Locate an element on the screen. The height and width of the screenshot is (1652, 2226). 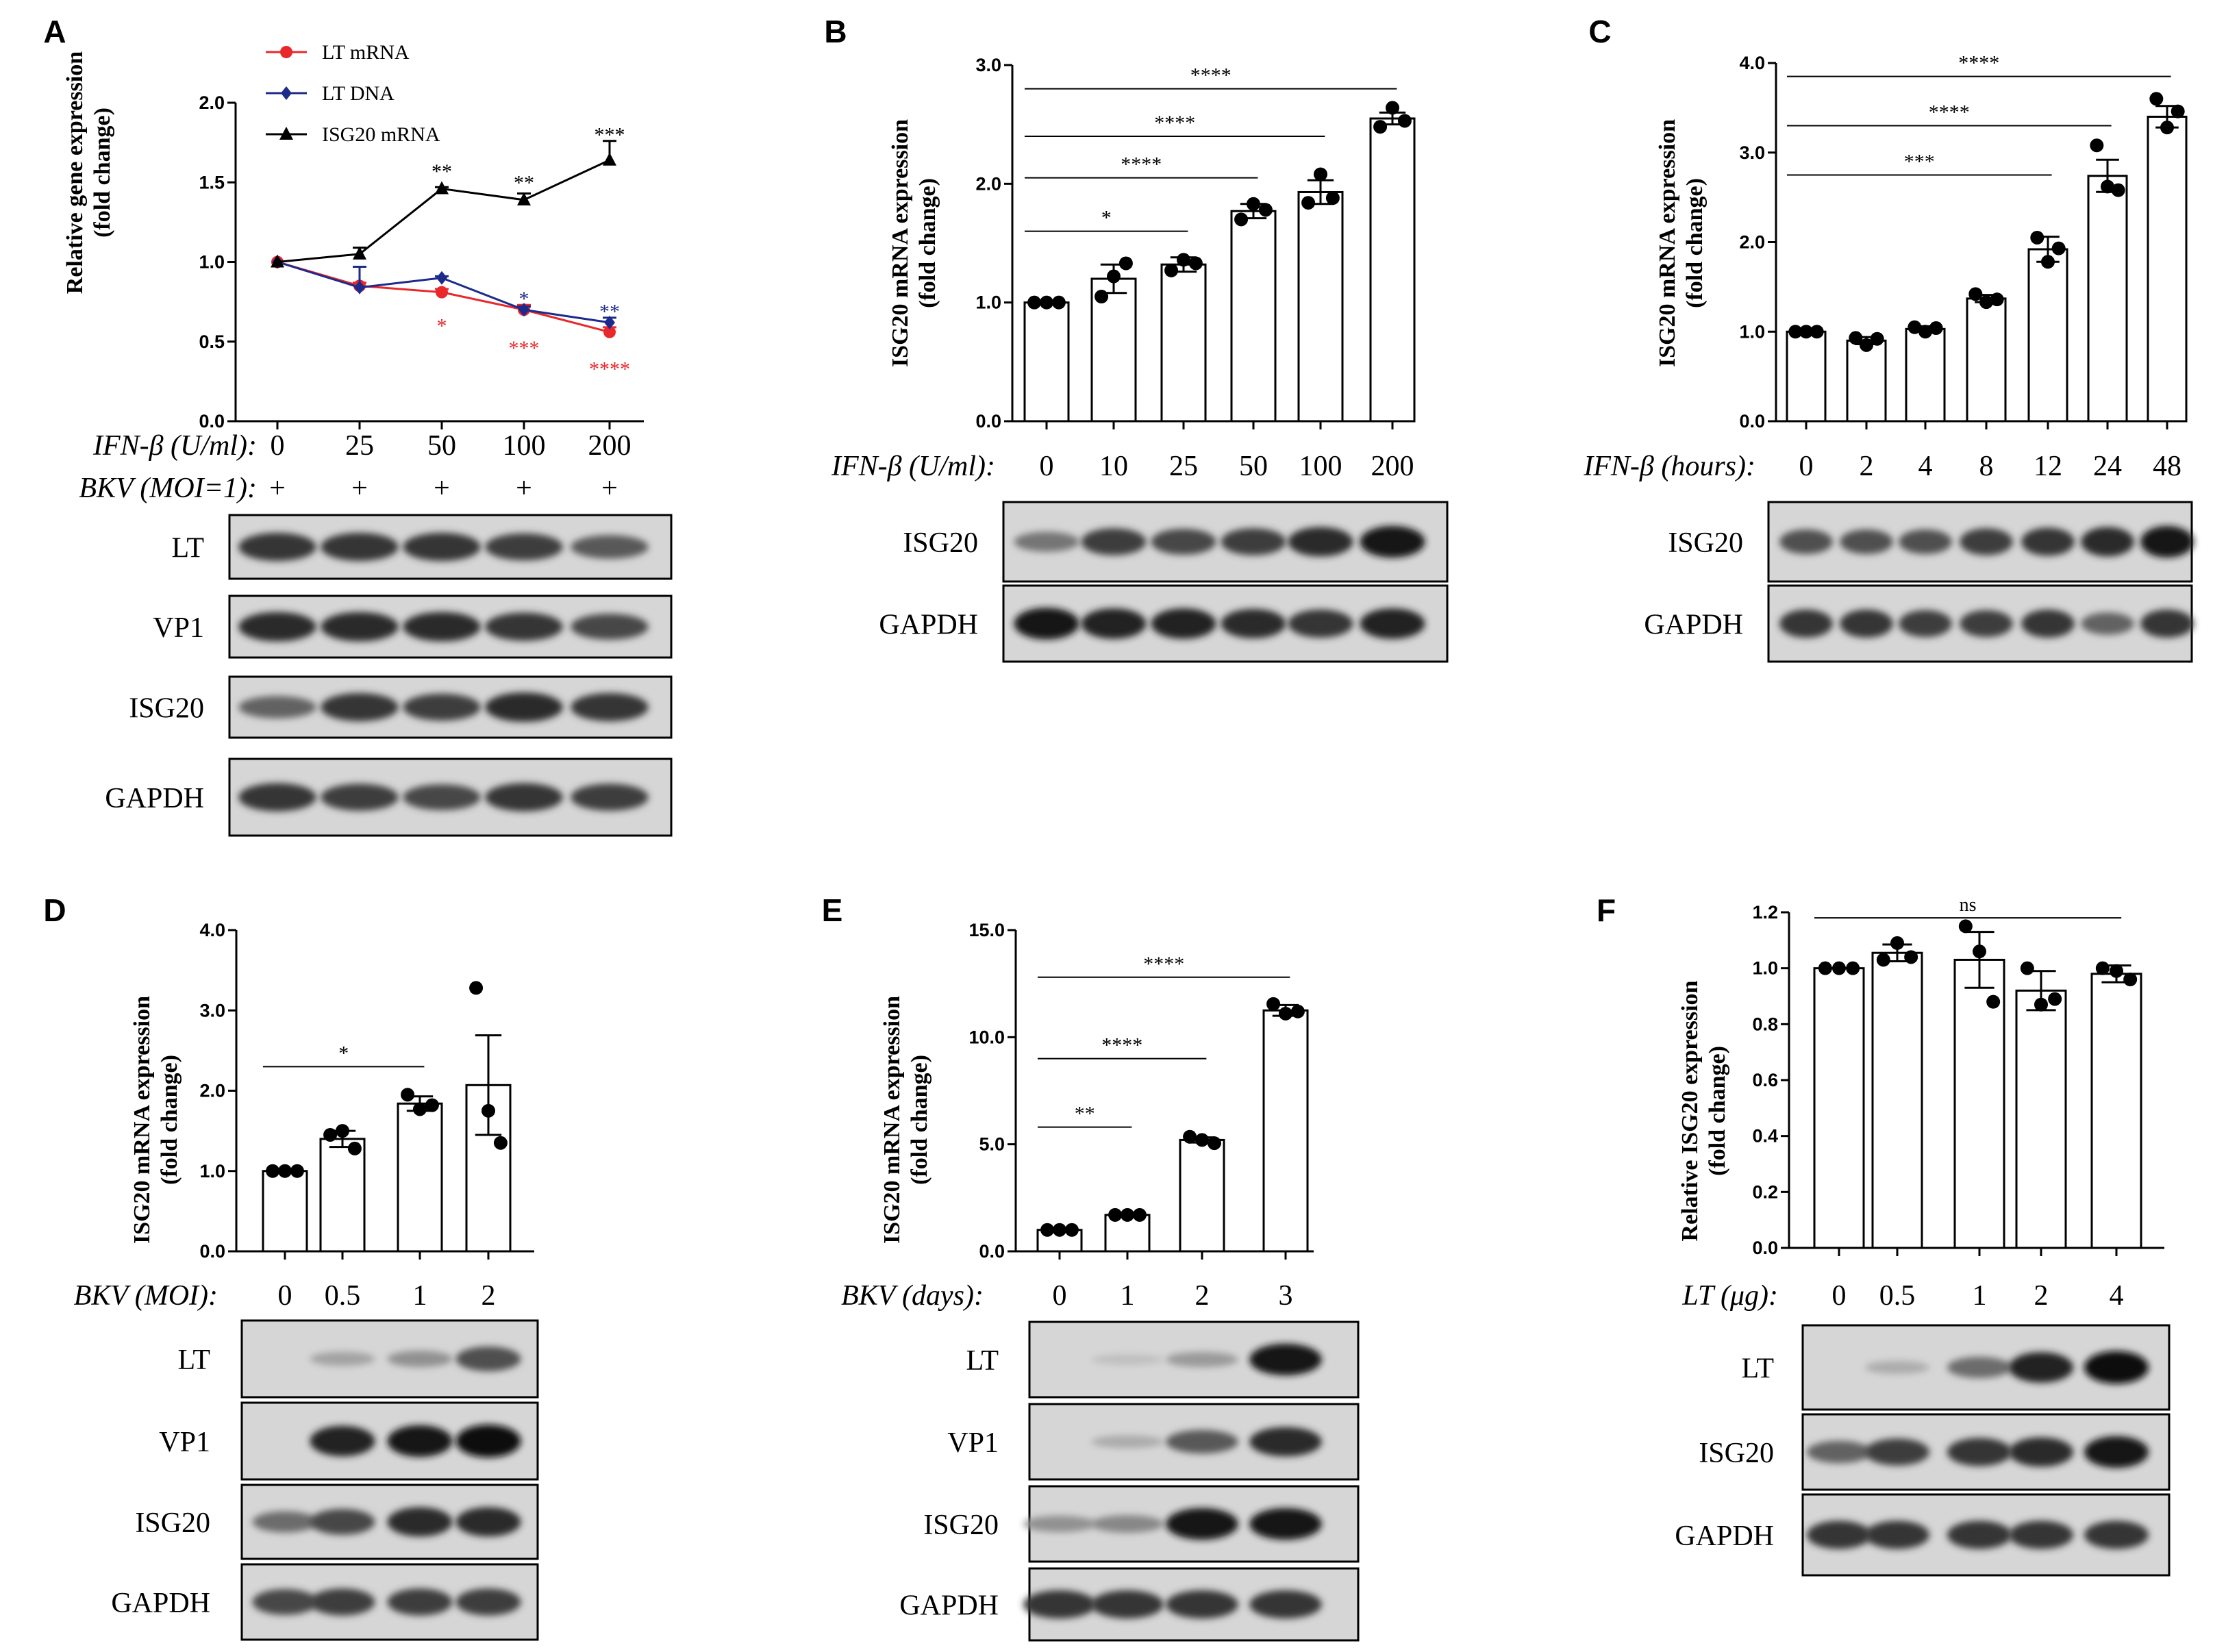
western-blot: ISG20 is located at coordinates (1176, 542).